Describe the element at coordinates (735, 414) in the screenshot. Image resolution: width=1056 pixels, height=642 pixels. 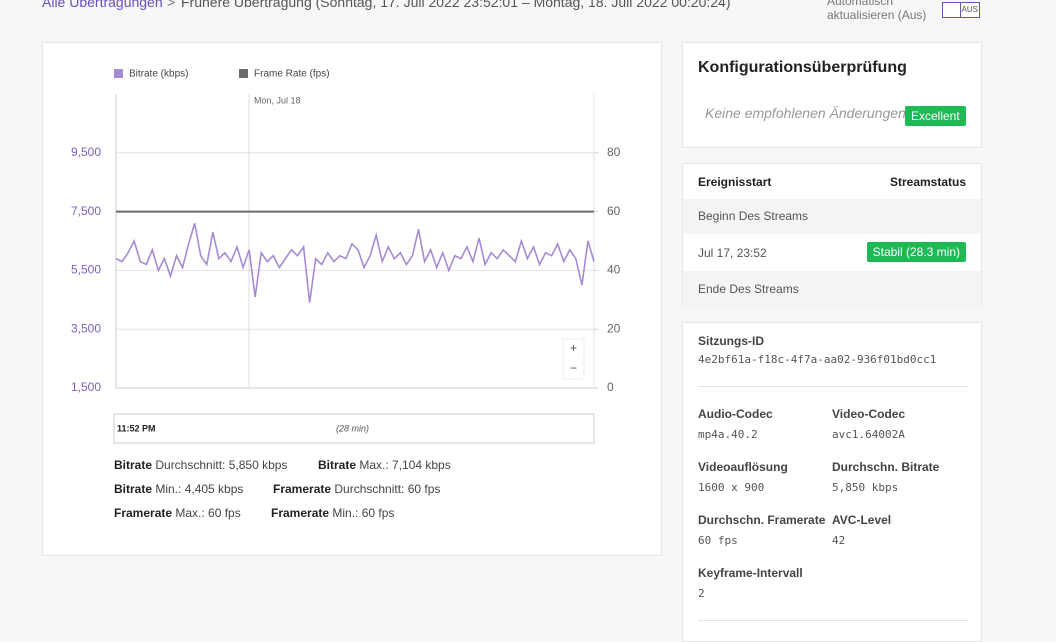
I see `field-label: Audio-Codec` at that location.